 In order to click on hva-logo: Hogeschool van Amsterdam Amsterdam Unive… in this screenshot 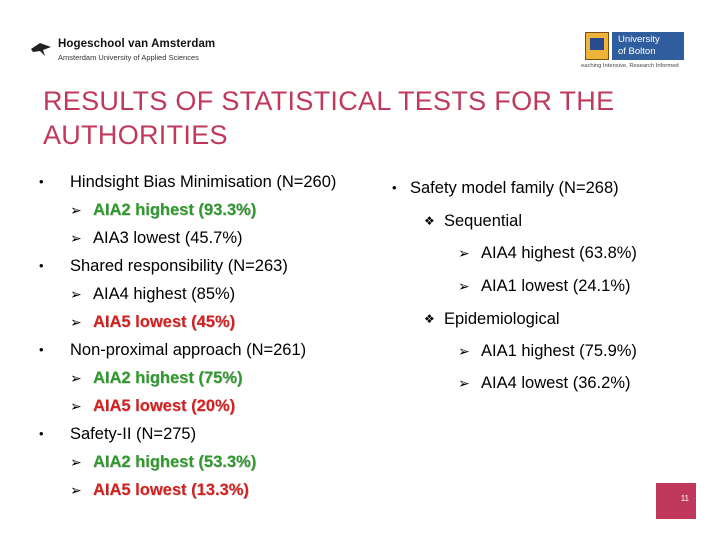, I will do `click(130, 53)`.